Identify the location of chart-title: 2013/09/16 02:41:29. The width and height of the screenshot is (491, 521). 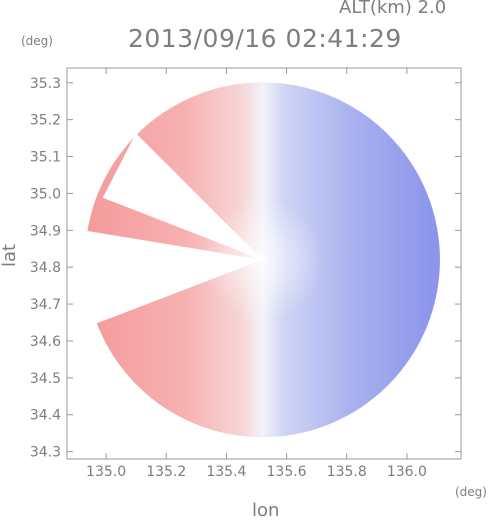
(265, 38).